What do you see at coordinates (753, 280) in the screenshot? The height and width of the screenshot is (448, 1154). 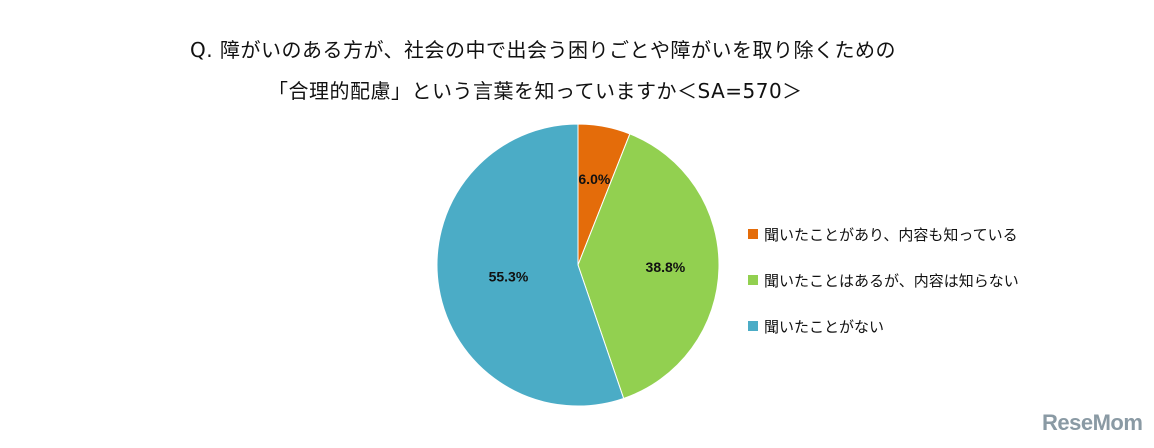 I see `legend-swatch-heard` at bounding box center [753, 280].